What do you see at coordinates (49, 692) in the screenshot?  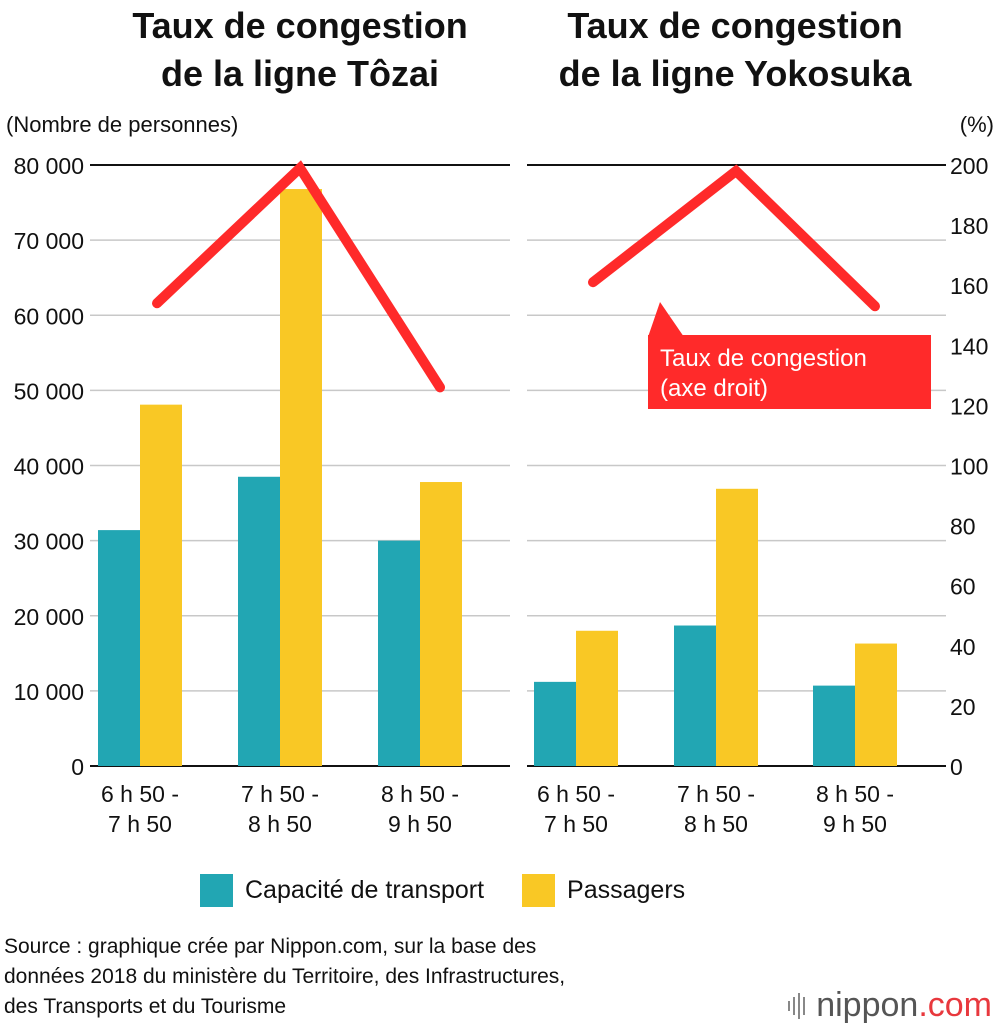 I see `y-tick-label: 10 000` at bounding box center [49, 692].